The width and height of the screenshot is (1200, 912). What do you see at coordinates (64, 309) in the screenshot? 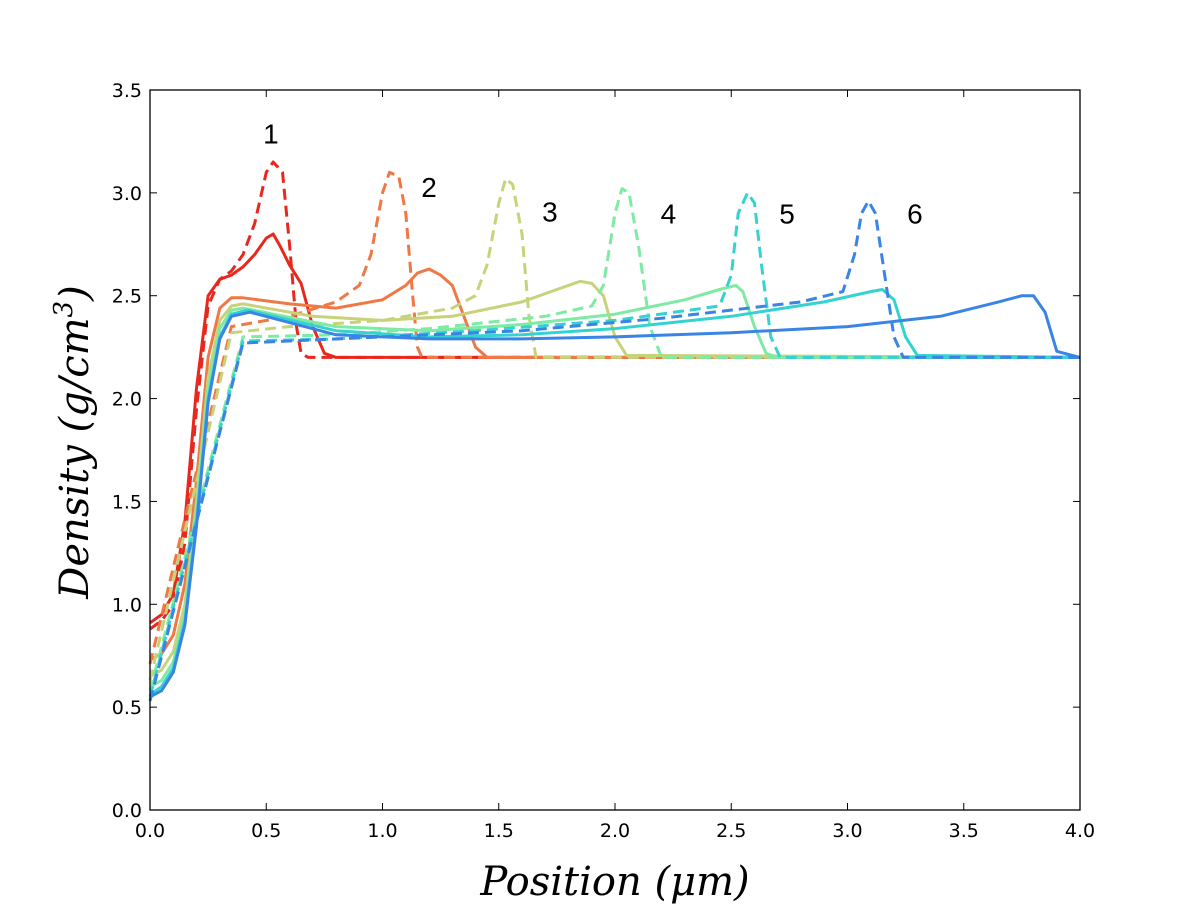
I see `y-axis-title-exponent: 3` at bounding box center [64, 309].